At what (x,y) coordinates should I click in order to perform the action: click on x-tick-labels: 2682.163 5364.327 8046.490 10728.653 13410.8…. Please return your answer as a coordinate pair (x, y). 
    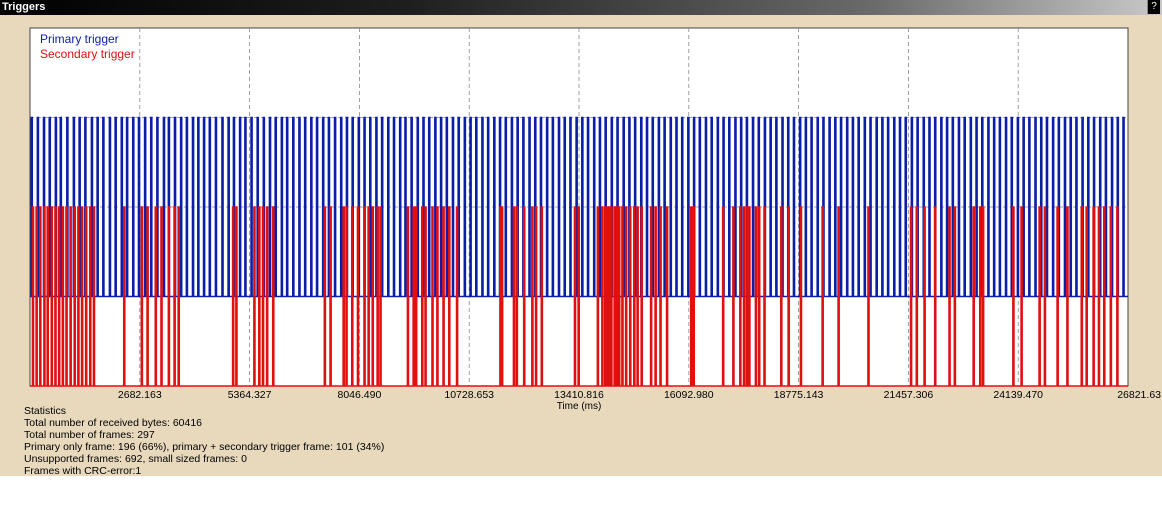
    Looking at the image, I should click on (639, 395).